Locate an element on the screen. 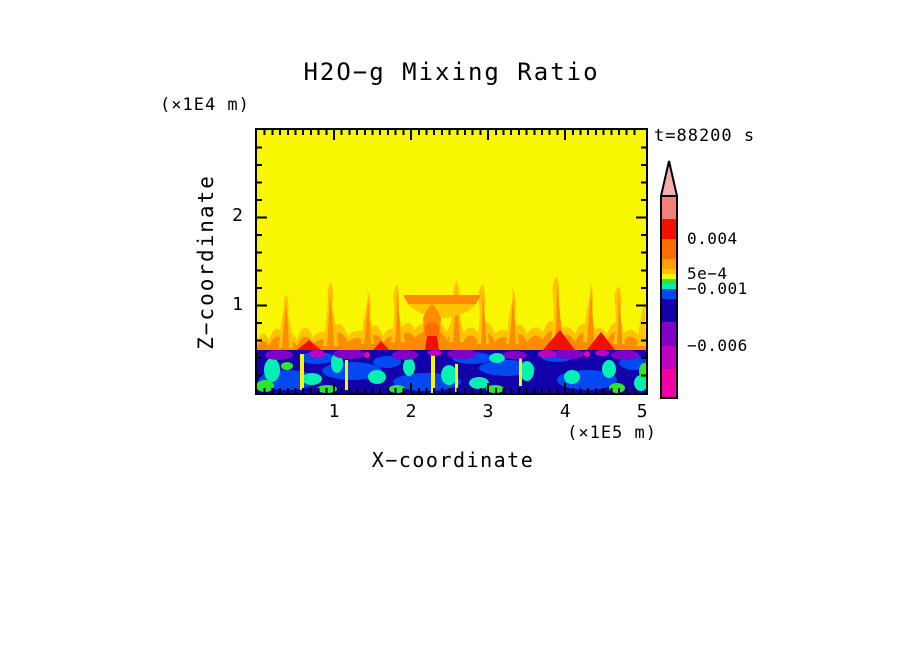 The image size is (904, 654). colorbar-segment-orange is located at coordinates (669, 249).